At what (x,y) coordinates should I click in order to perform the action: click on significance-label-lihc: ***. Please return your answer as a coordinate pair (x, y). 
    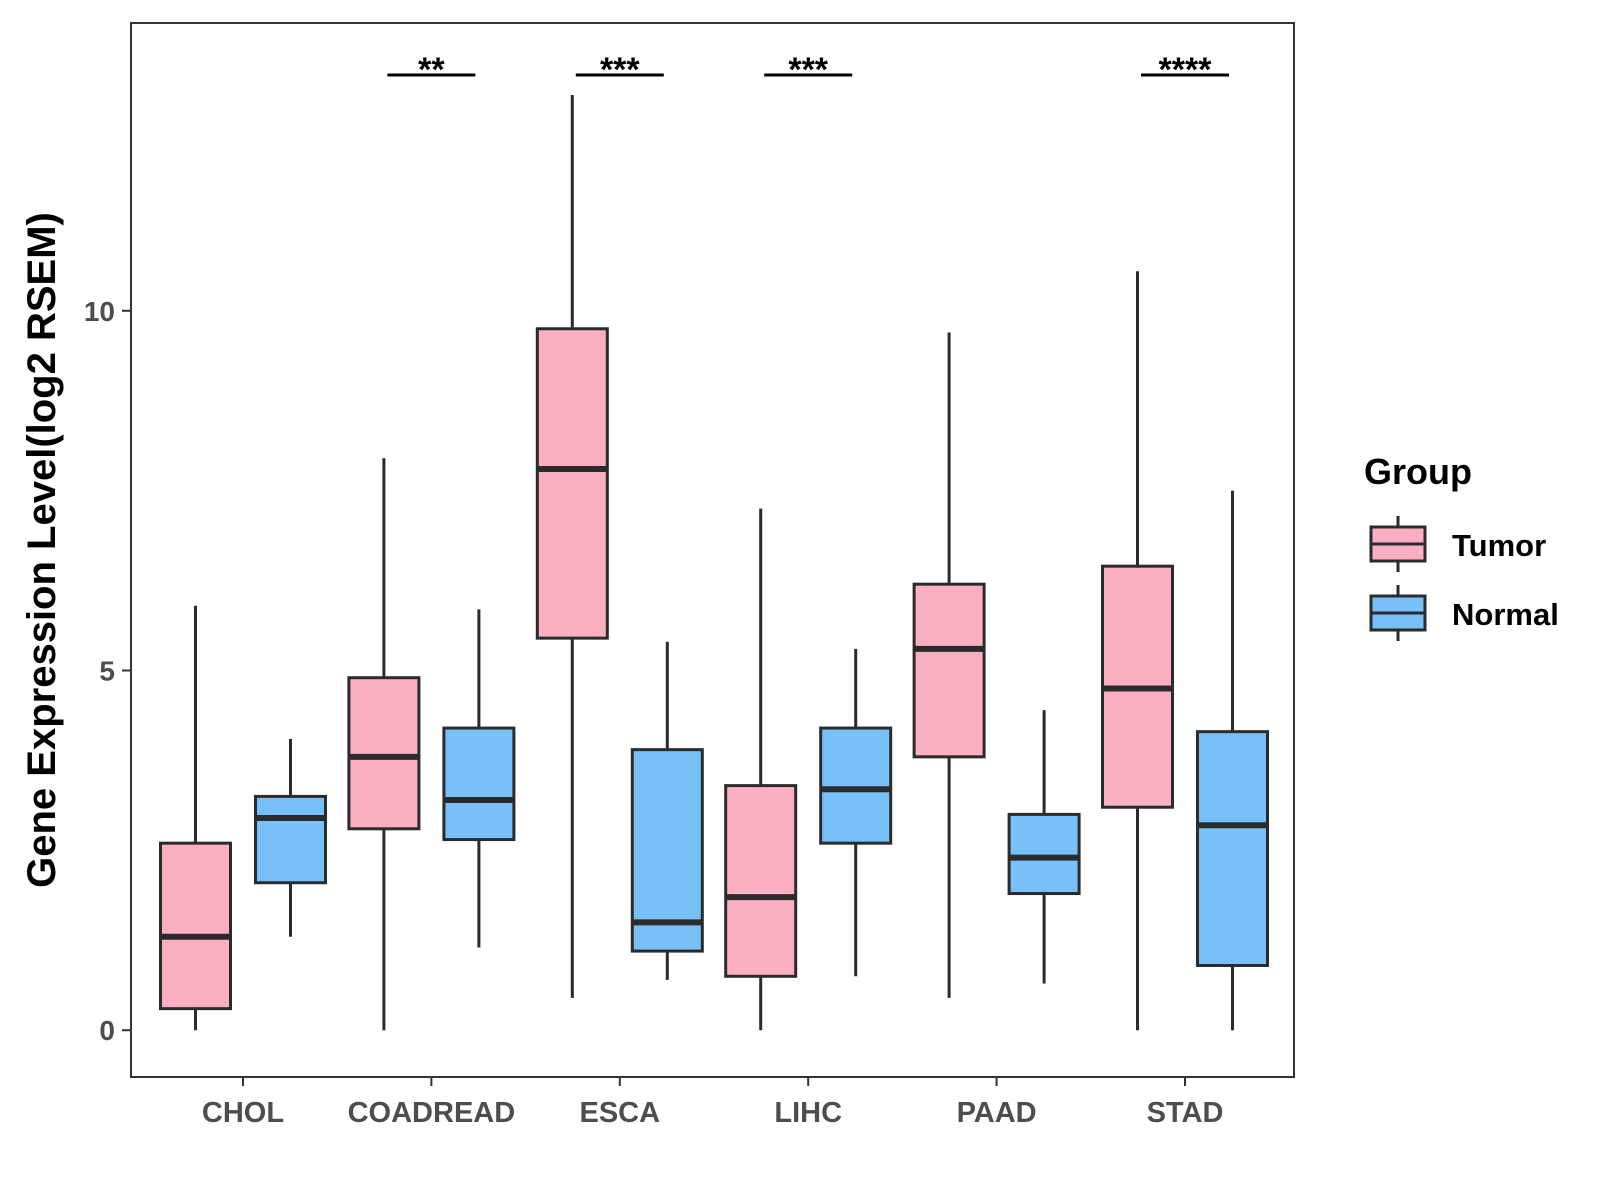
    Looking at the image, I should click on (808, 70).